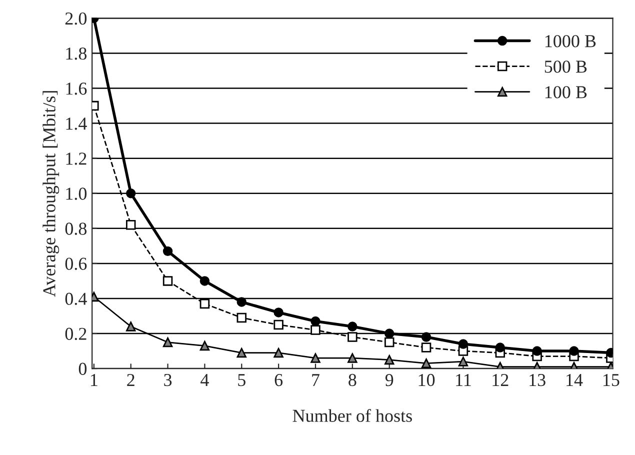  I want to click on x-tick-label: 12, so click(500, 380).